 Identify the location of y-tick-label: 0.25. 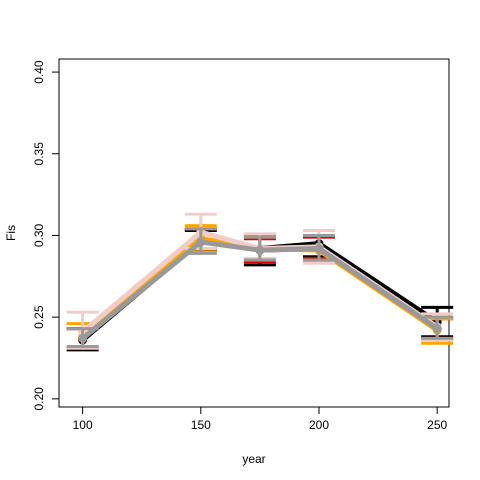
(39, 317).